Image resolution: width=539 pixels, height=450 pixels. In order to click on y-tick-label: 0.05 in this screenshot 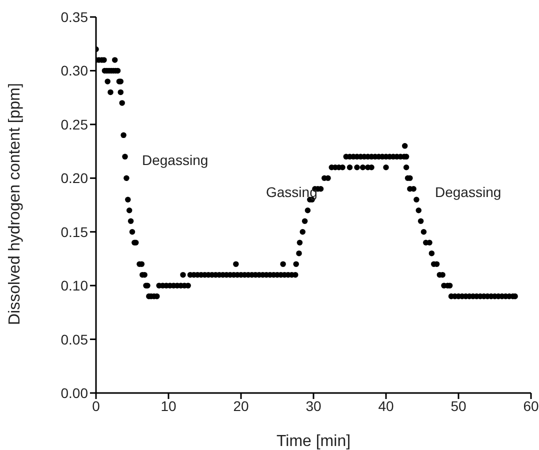, I will do `click(74, 339)`.